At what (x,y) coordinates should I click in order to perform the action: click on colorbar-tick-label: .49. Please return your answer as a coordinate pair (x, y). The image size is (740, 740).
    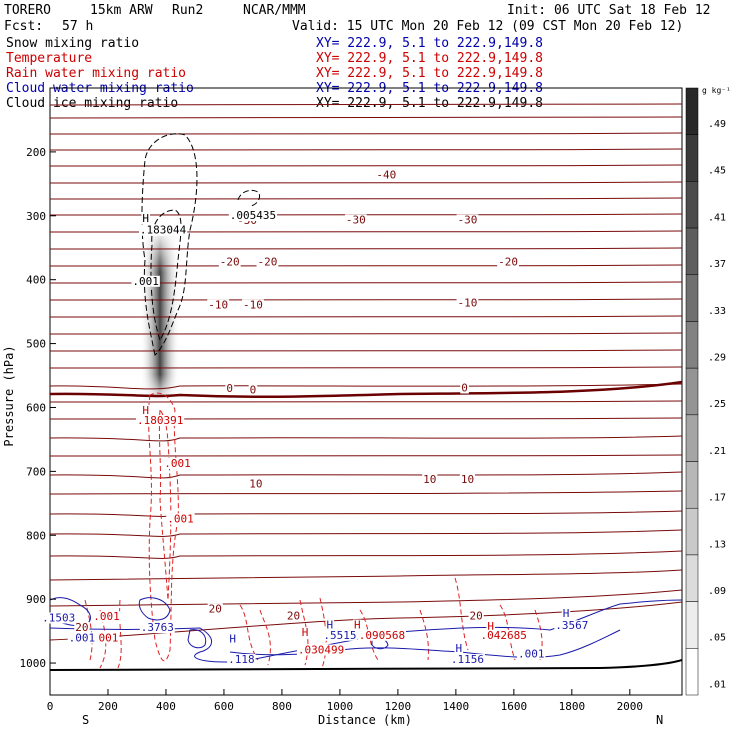
    Looking at the image, I should click on (717, 124).